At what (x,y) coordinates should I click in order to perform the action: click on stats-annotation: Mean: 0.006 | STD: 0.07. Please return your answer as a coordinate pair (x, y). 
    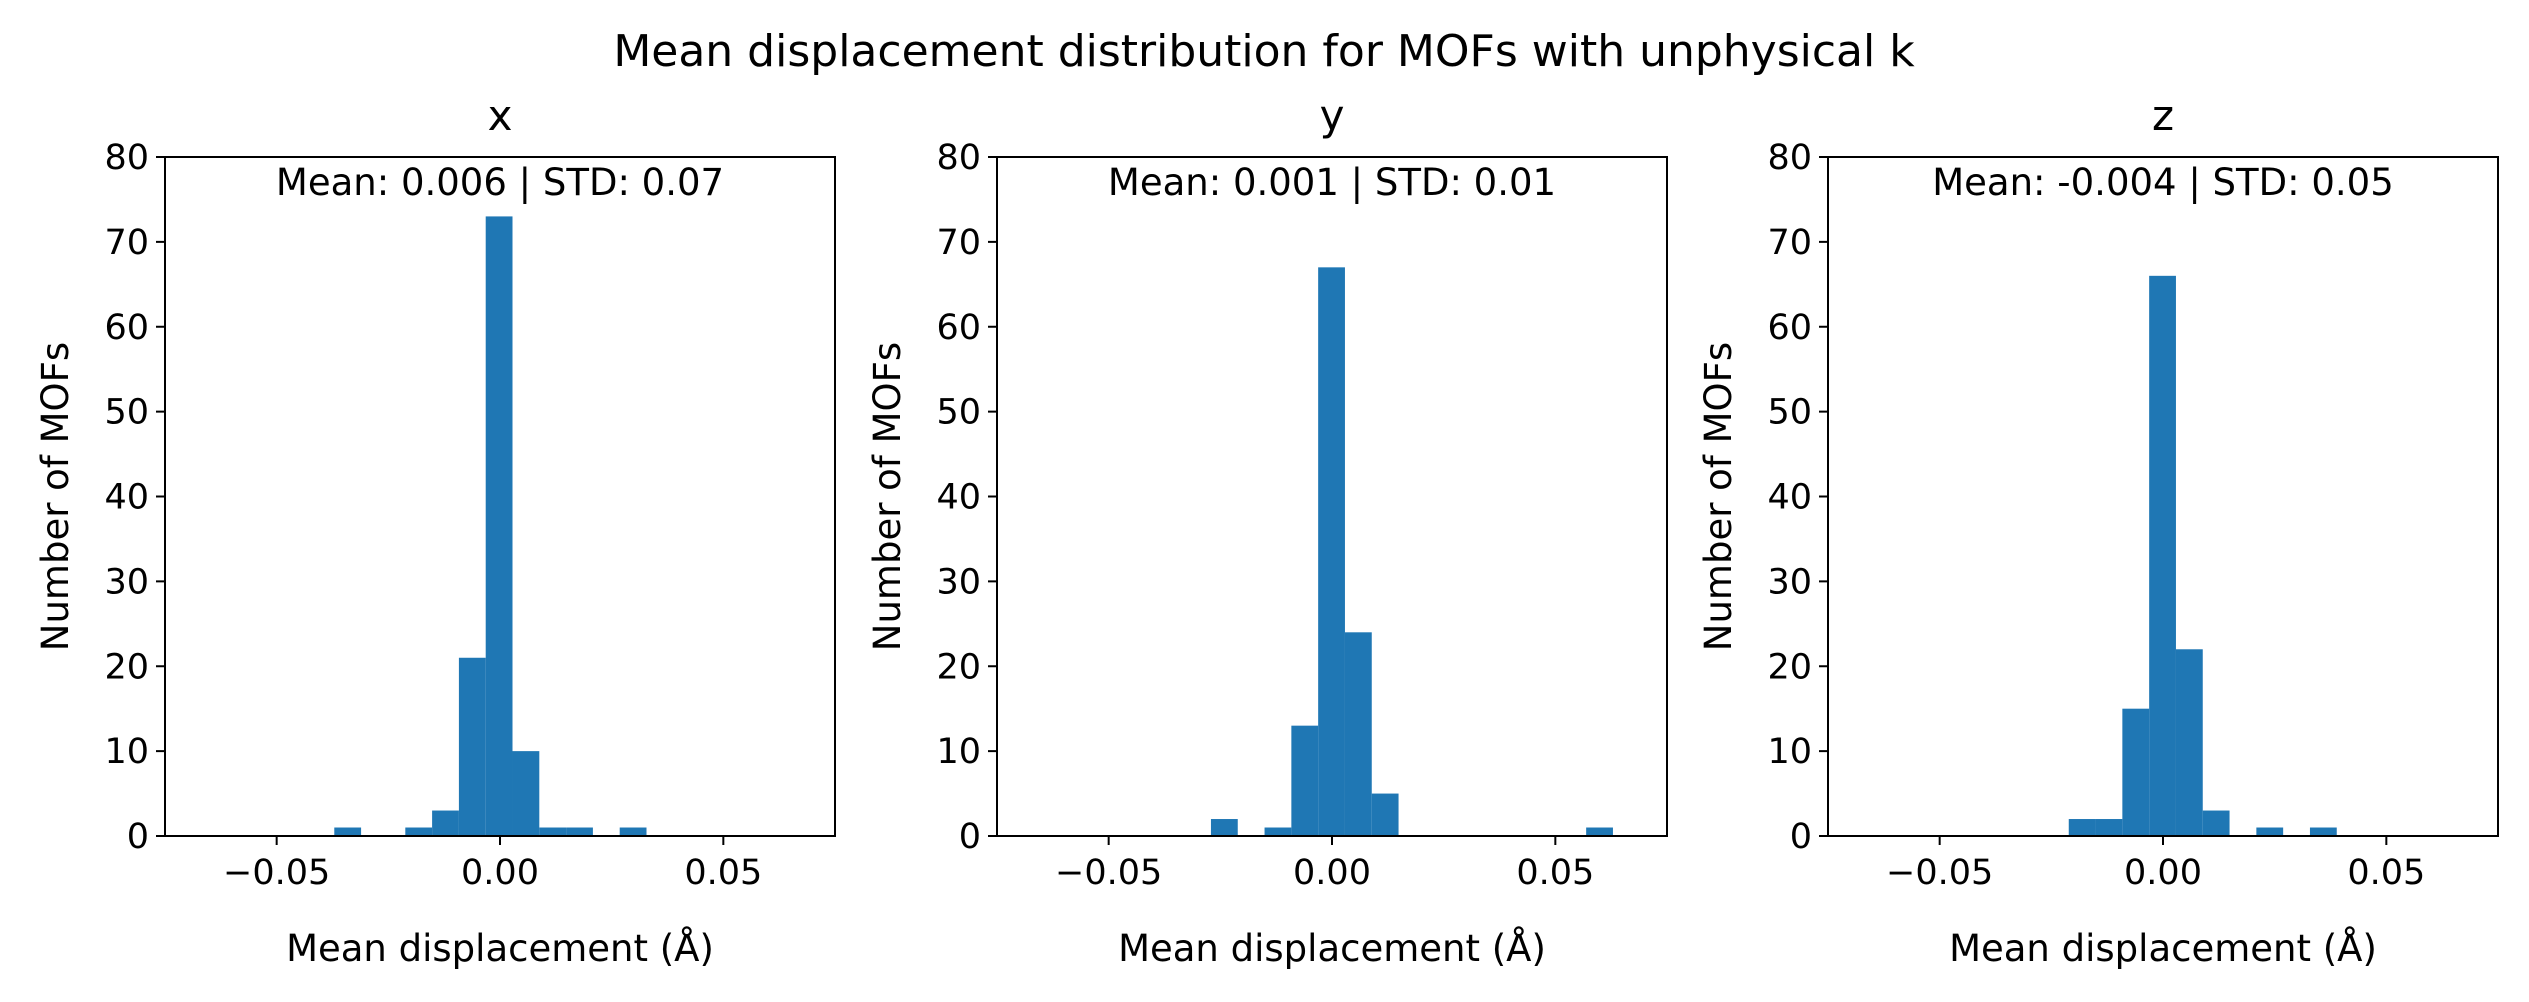
    Looking at the image, I should click on (500, 182).